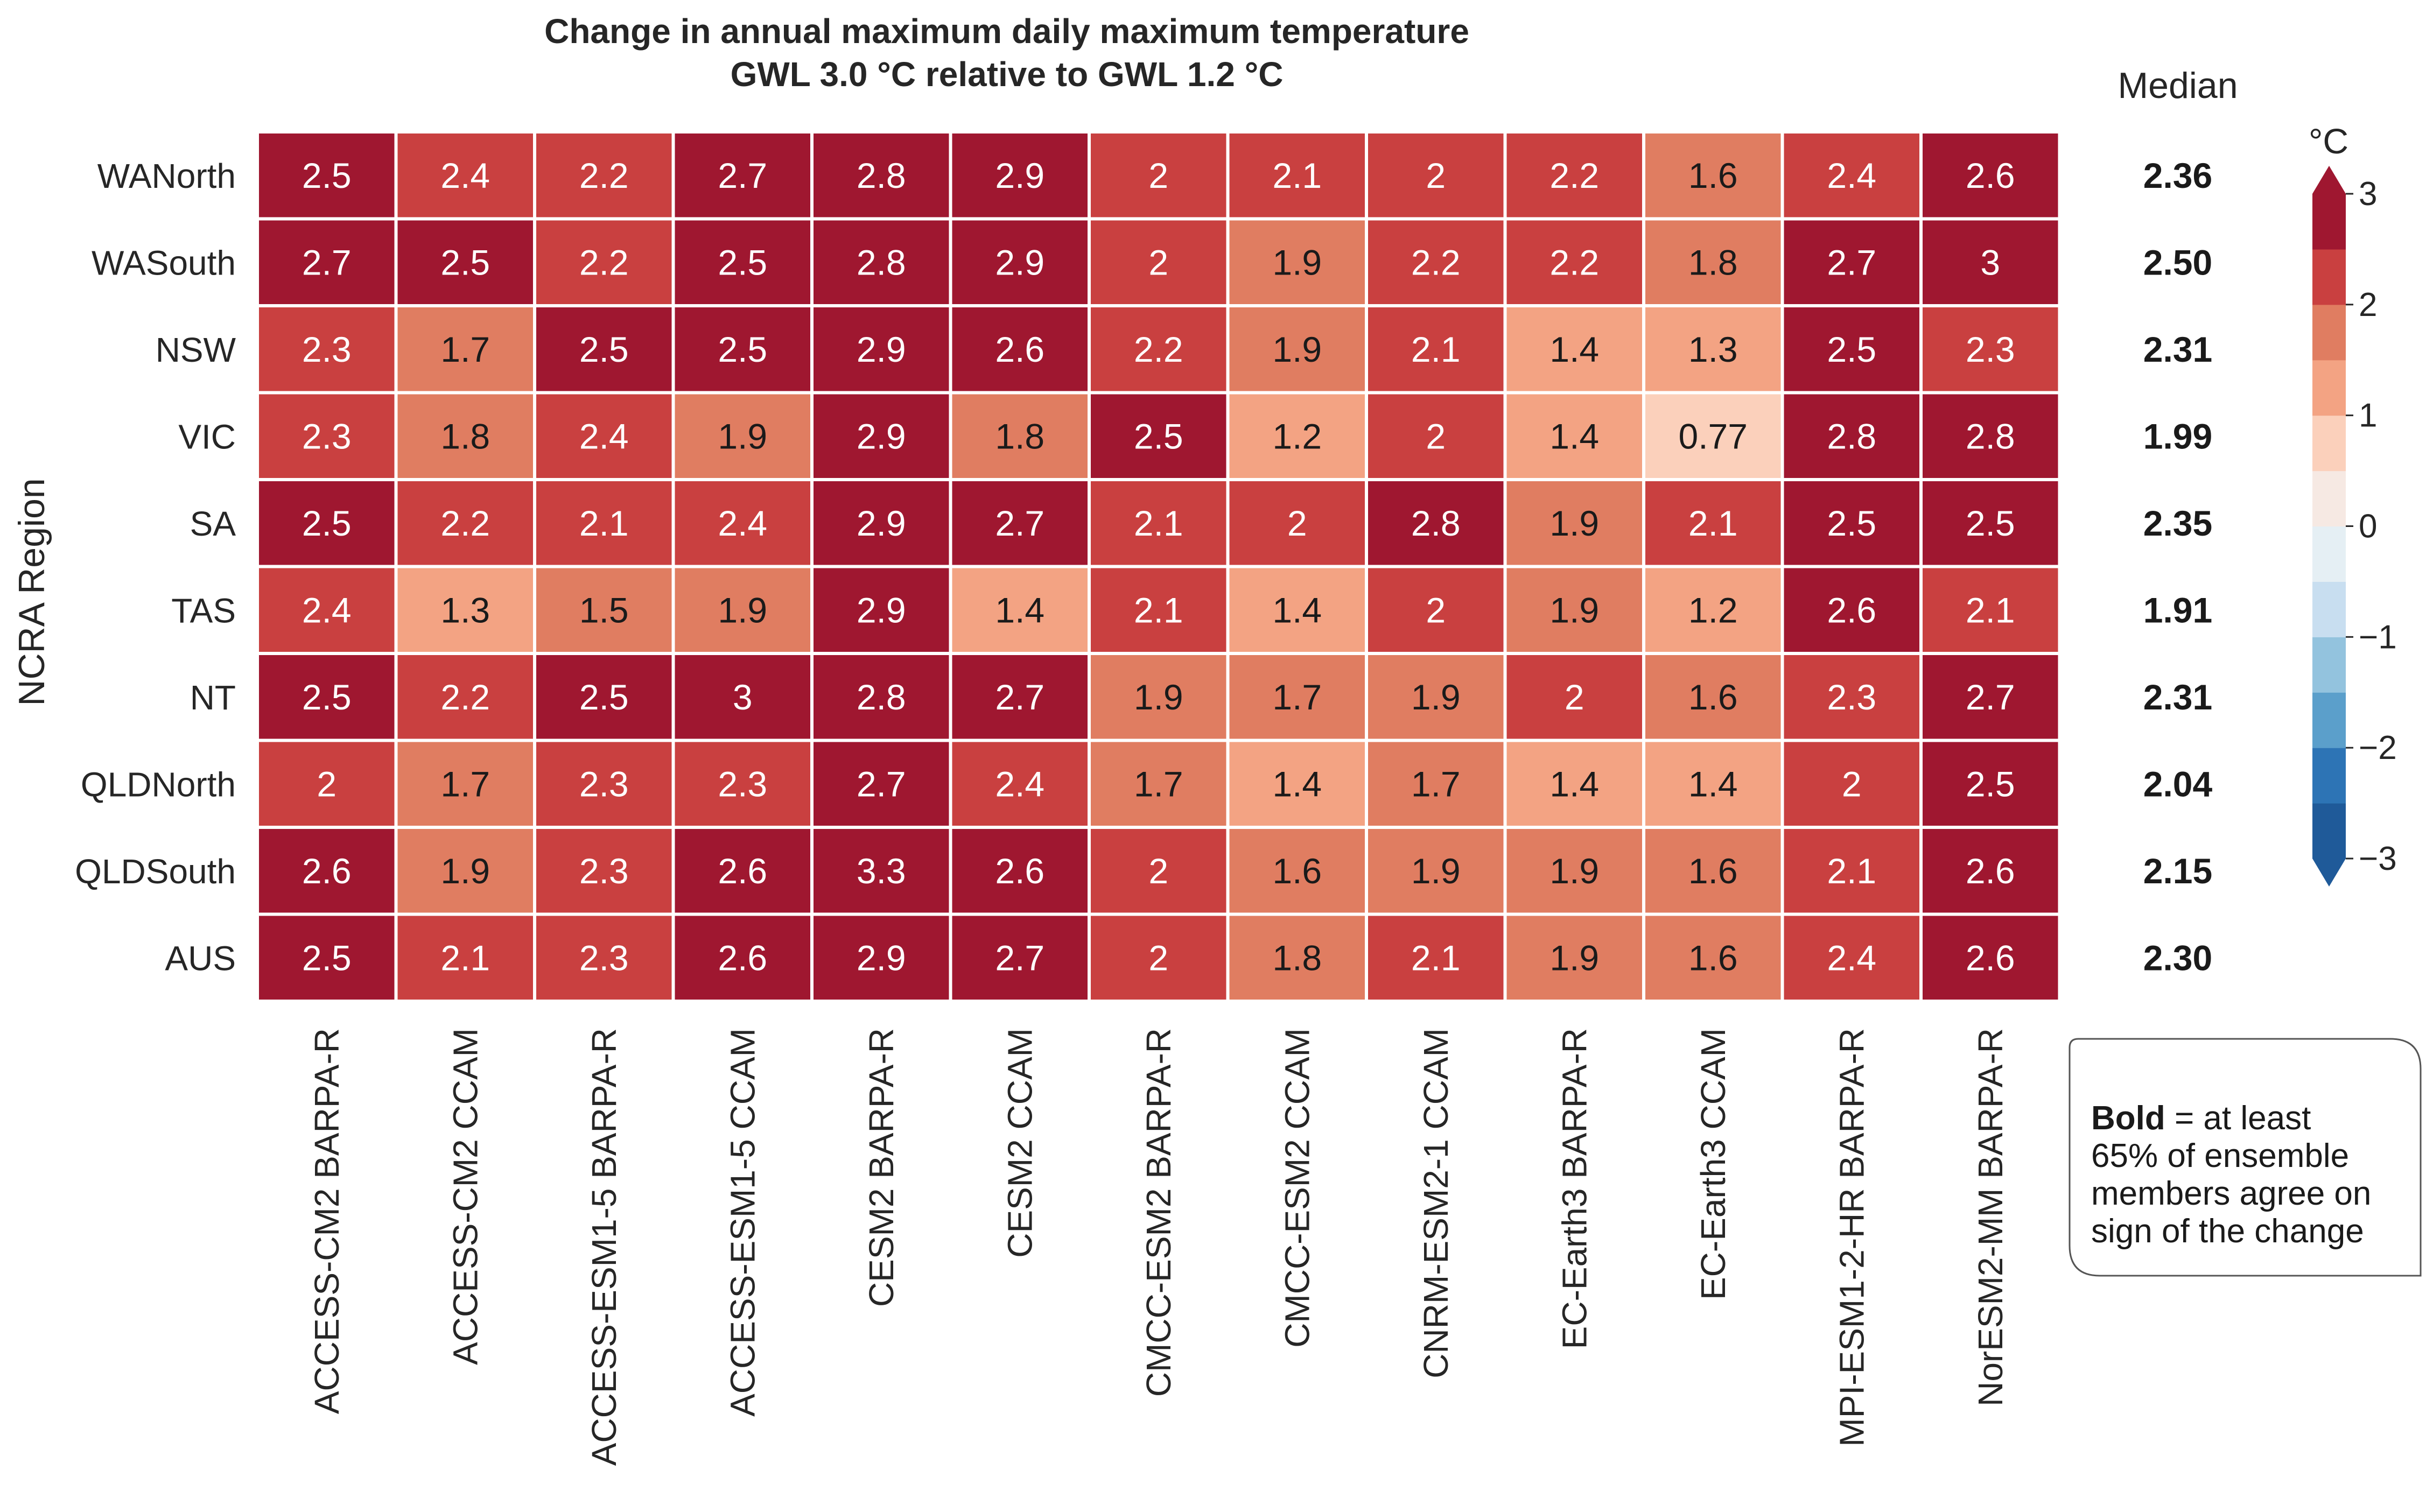 The image size is (2426, 1512). I want to click on median-value: 2.30, so click(2177, 957).